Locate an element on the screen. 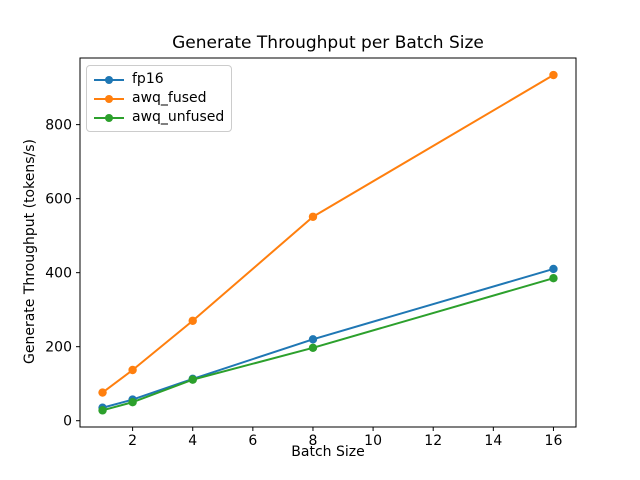  x-tick-label: 16 is located at coordinates (554, 441).